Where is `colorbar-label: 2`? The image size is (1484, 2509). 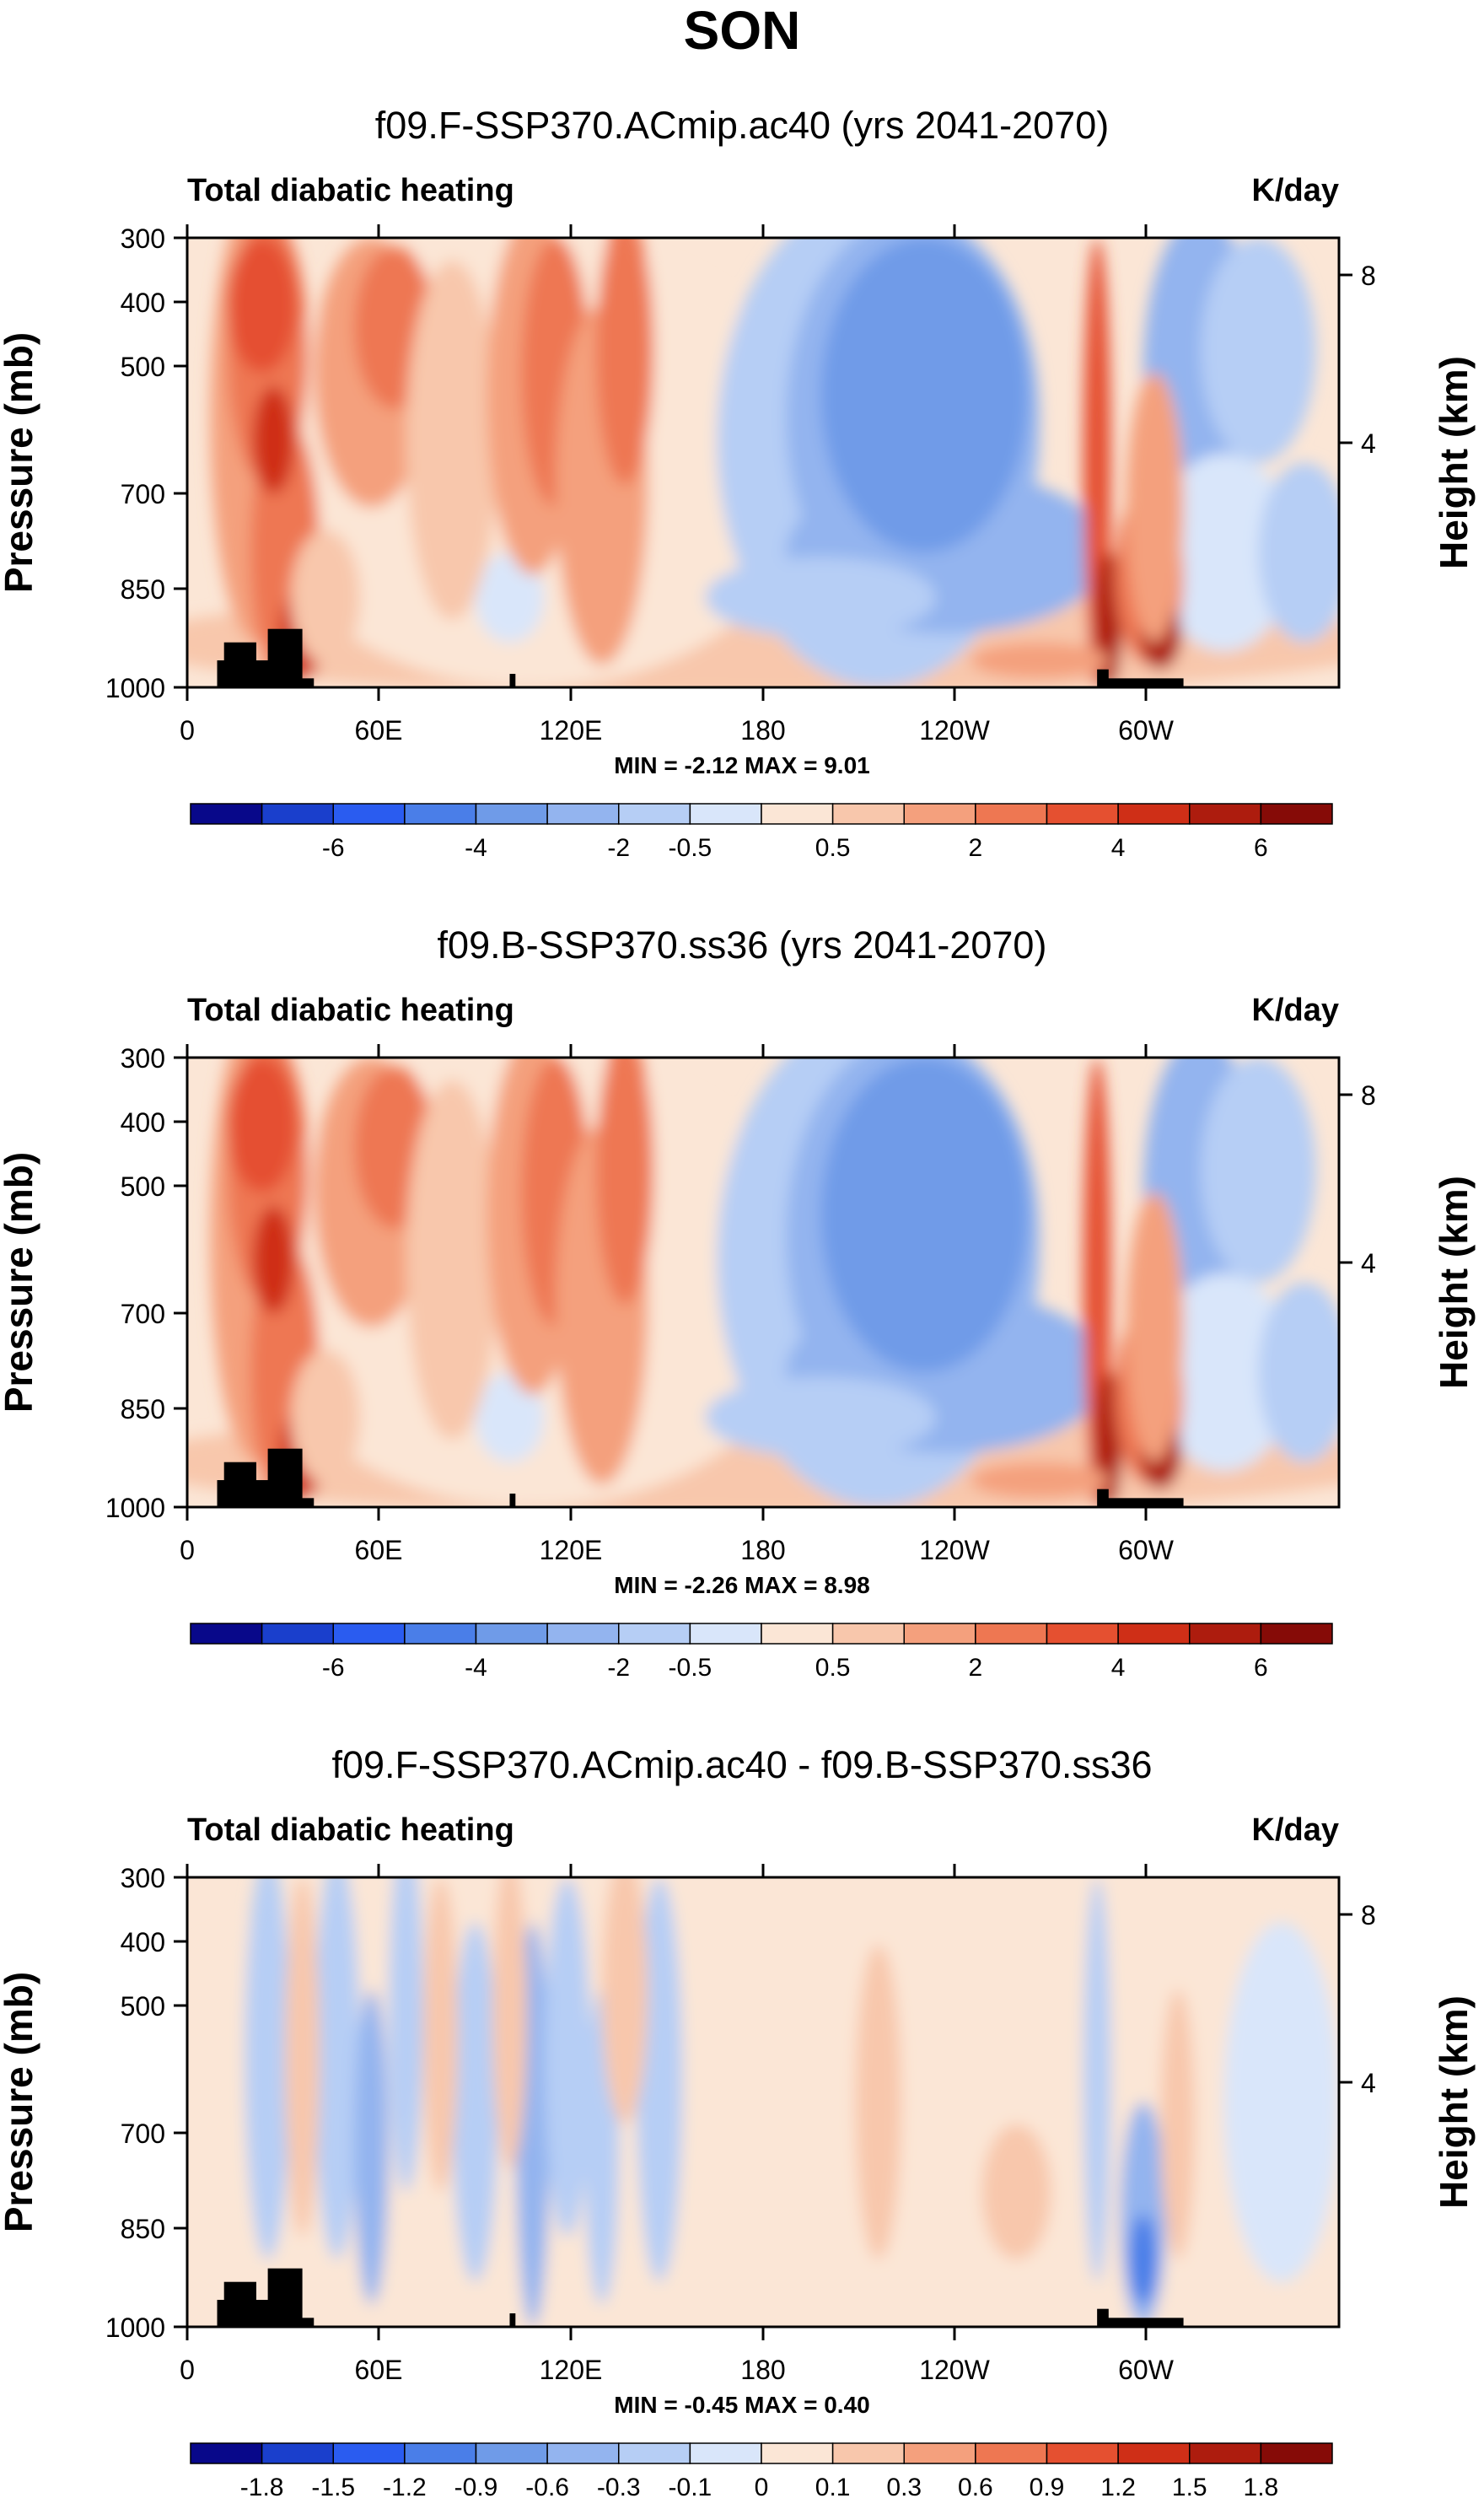
colorbar-label: 2 is located at coordinates (976, 1668).